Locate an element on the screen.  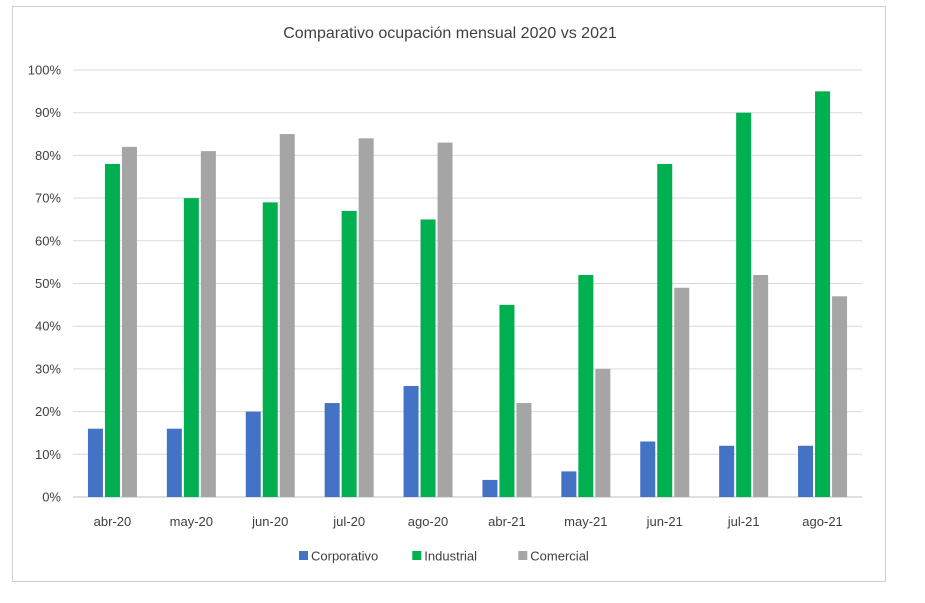
legend-swatch-comercial is located at coordinates (523, 555).